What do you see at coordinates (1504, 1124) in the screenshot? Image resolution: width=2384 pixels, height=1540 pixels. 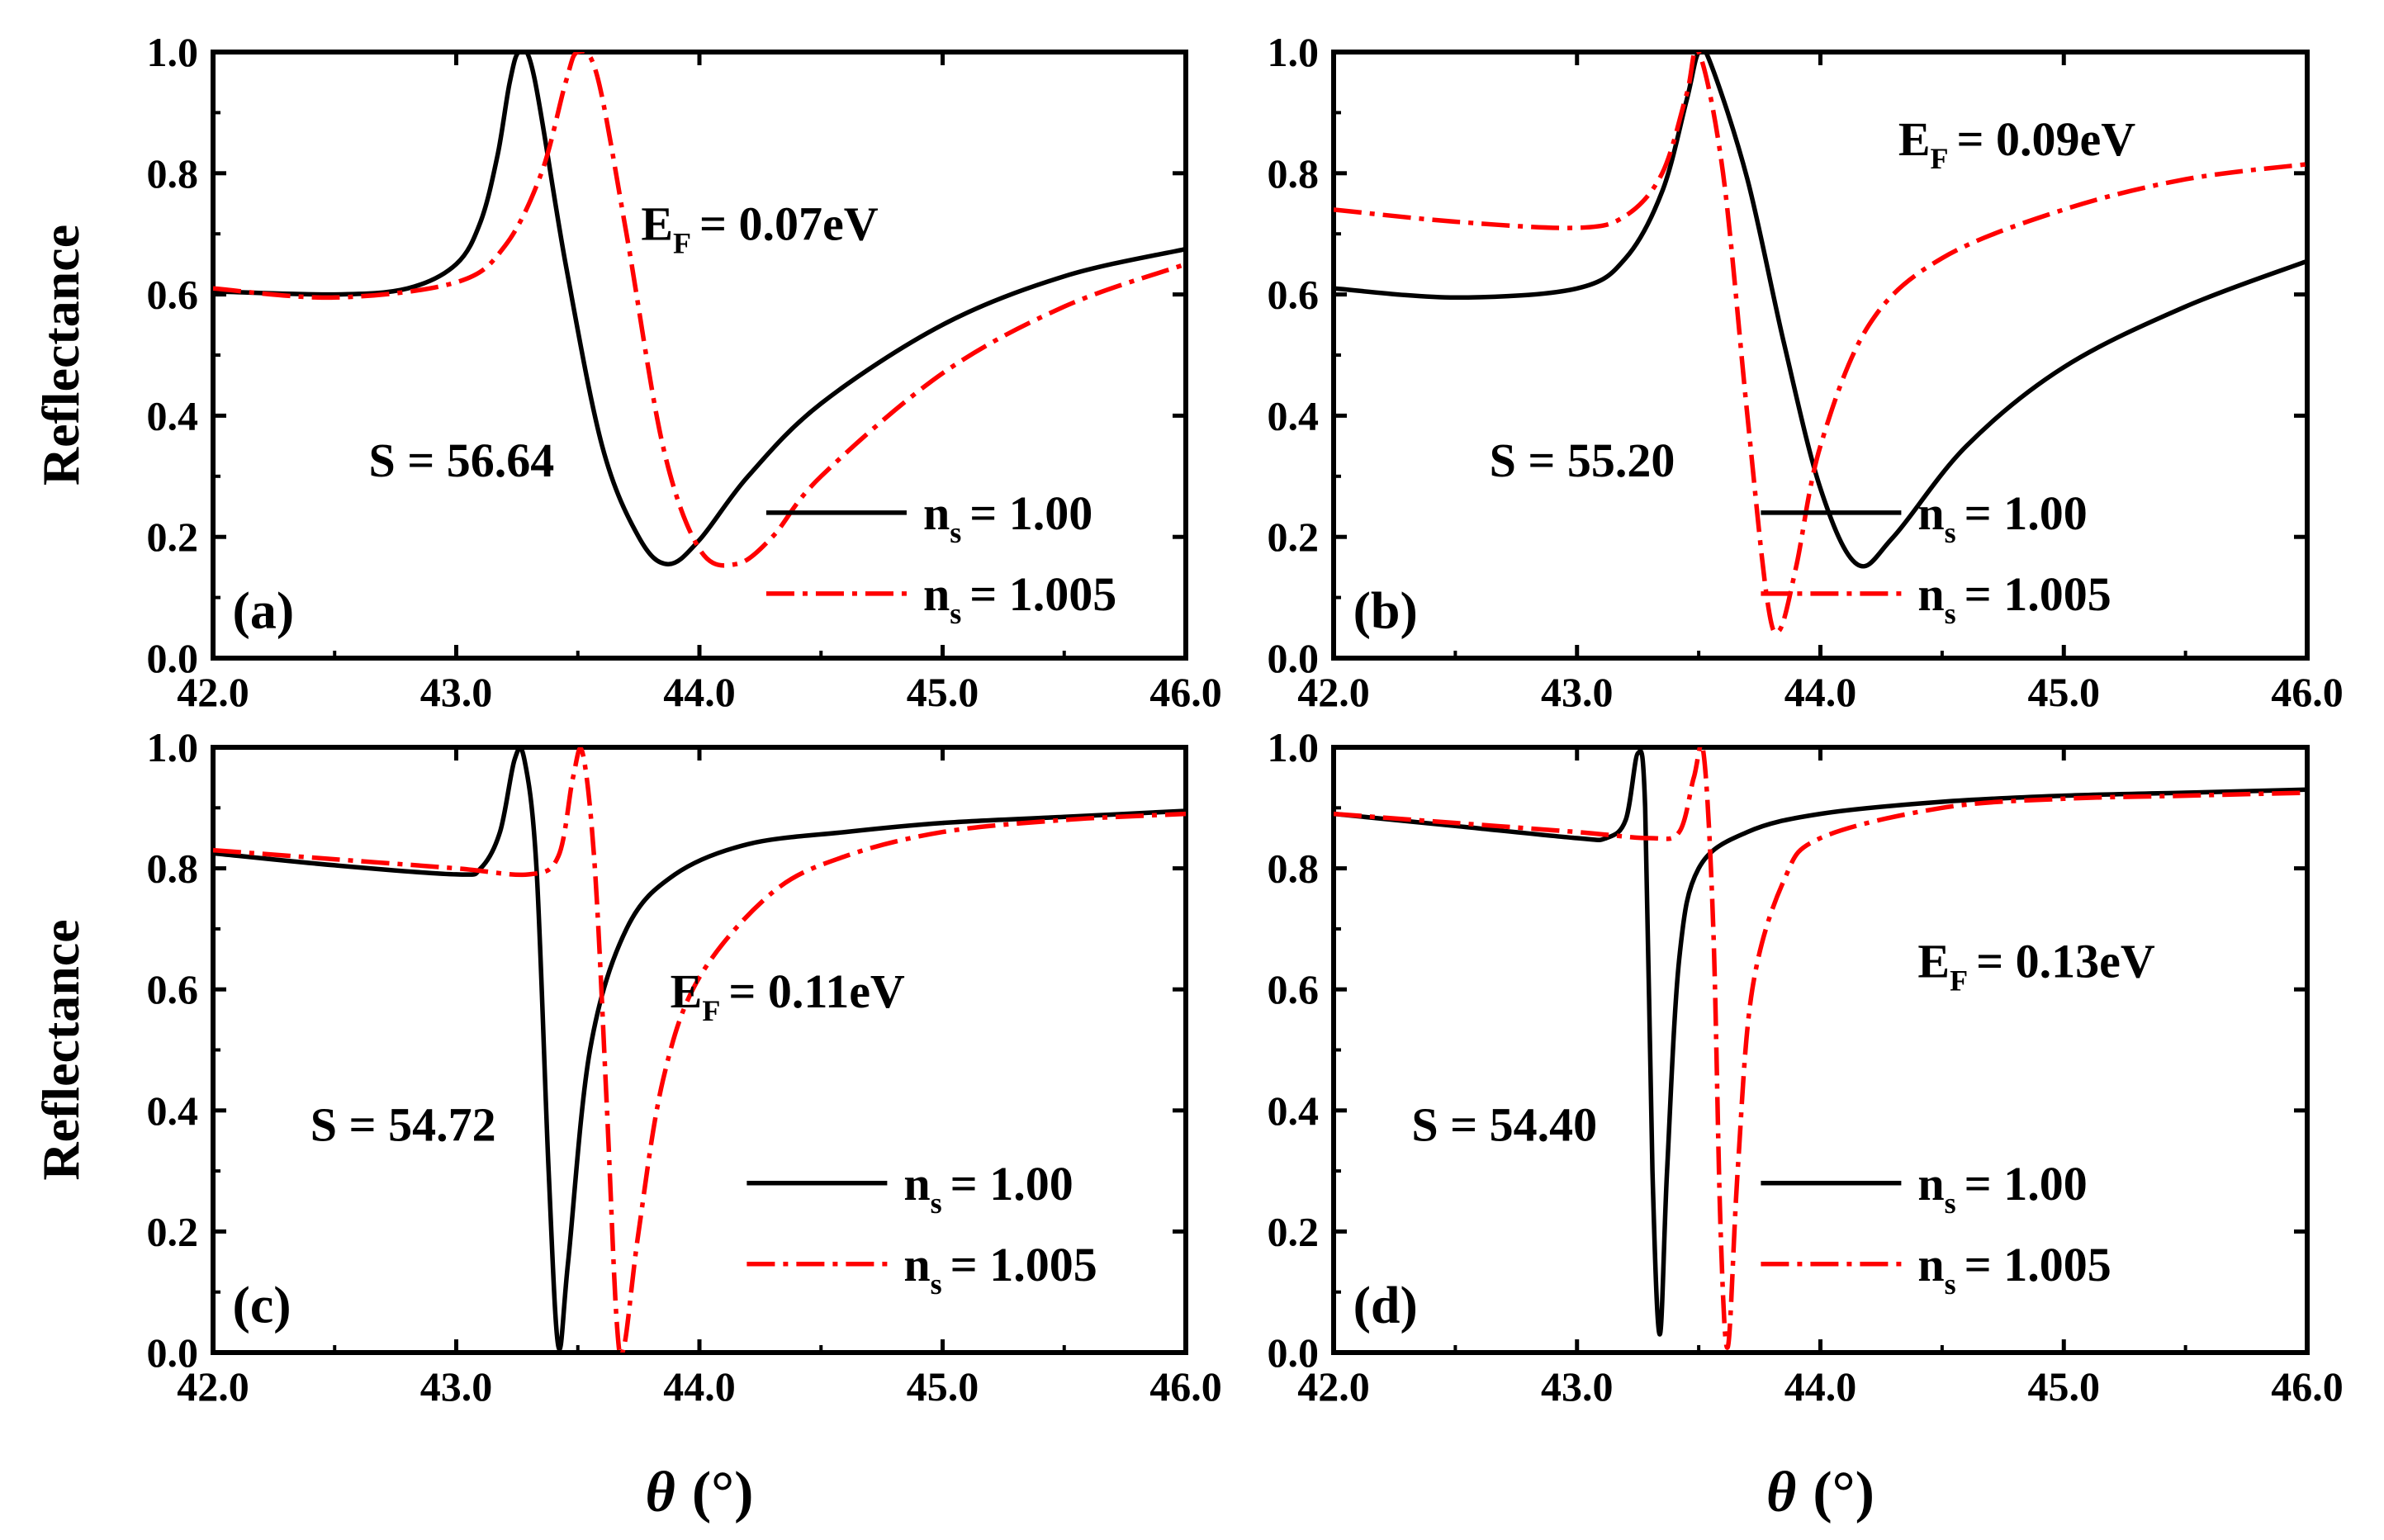 I see `s-annotation: S = 54.40` at bounding box center [1504, 1124].